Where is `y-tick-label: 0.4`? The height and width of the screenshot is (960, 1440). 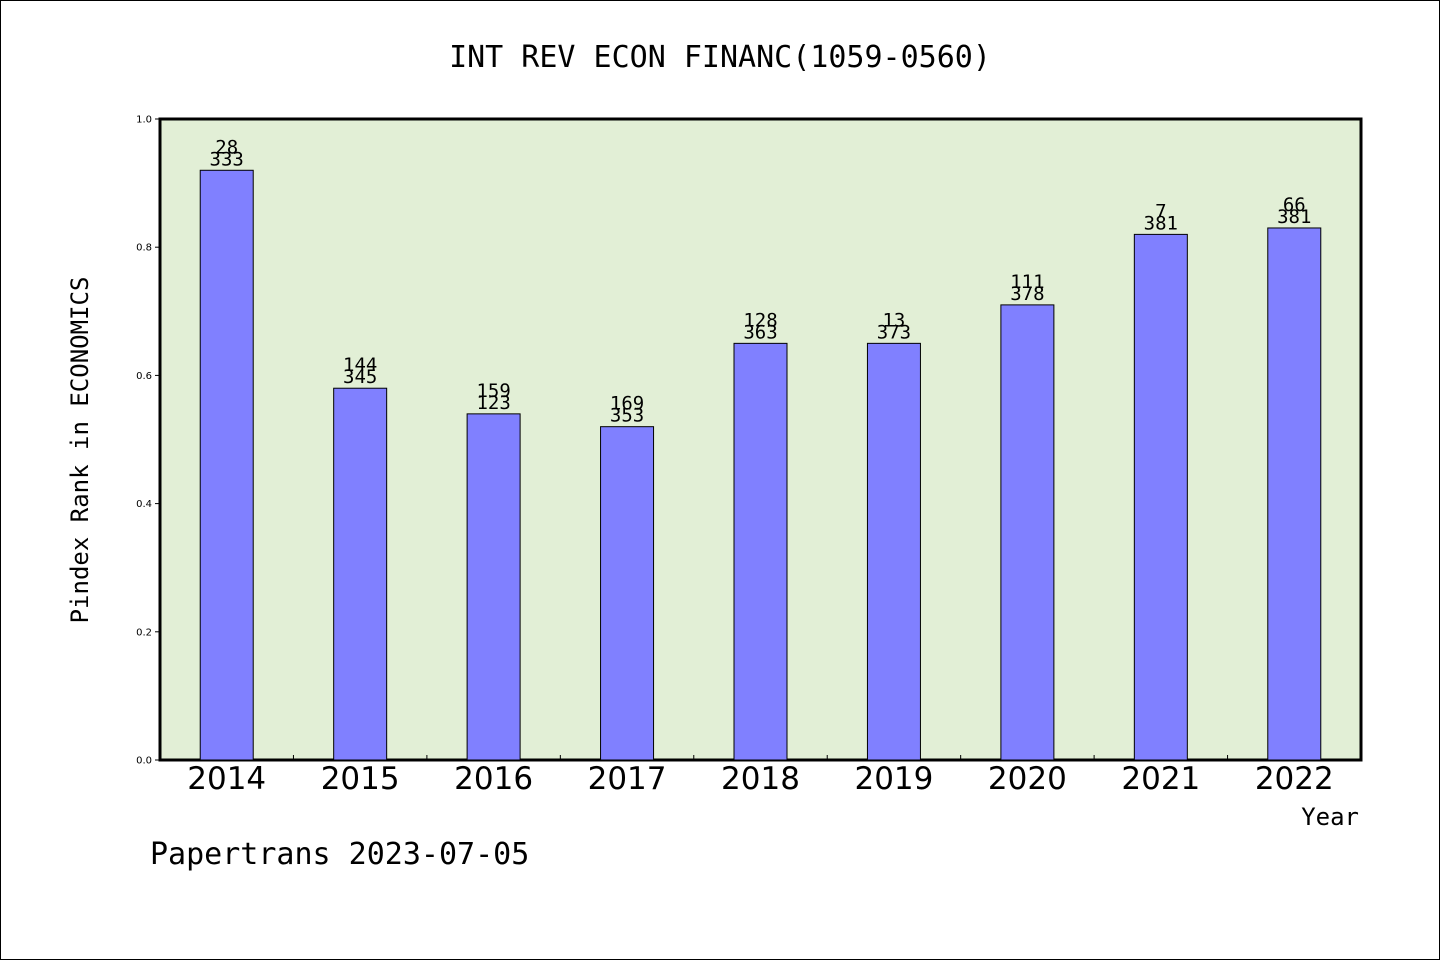 y-tick-label: 0.4 is located at coordinates (144, 504).